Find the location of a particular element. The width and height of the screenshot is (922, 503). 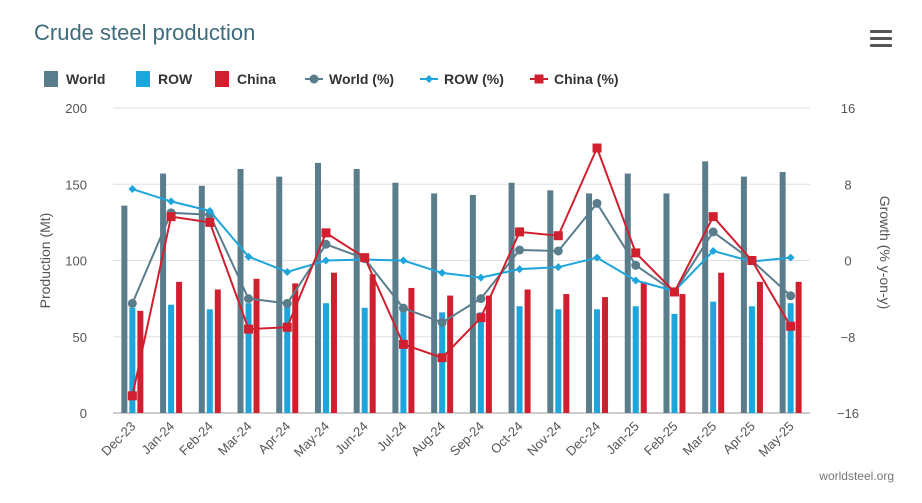

legend-label-world: World (%) is located at coordinates (361, 79).